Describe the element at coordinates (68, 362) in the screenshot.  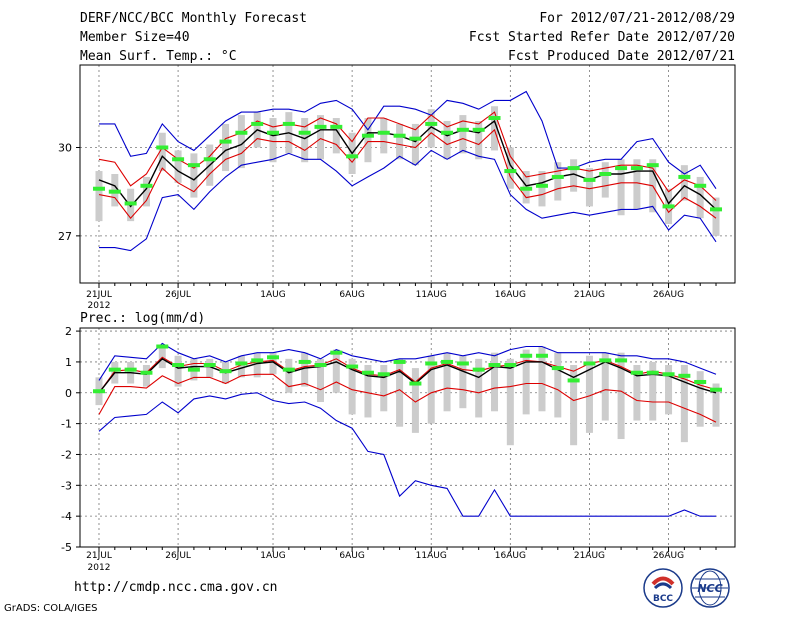
I see `prec-ytick-label: 1` at that location.